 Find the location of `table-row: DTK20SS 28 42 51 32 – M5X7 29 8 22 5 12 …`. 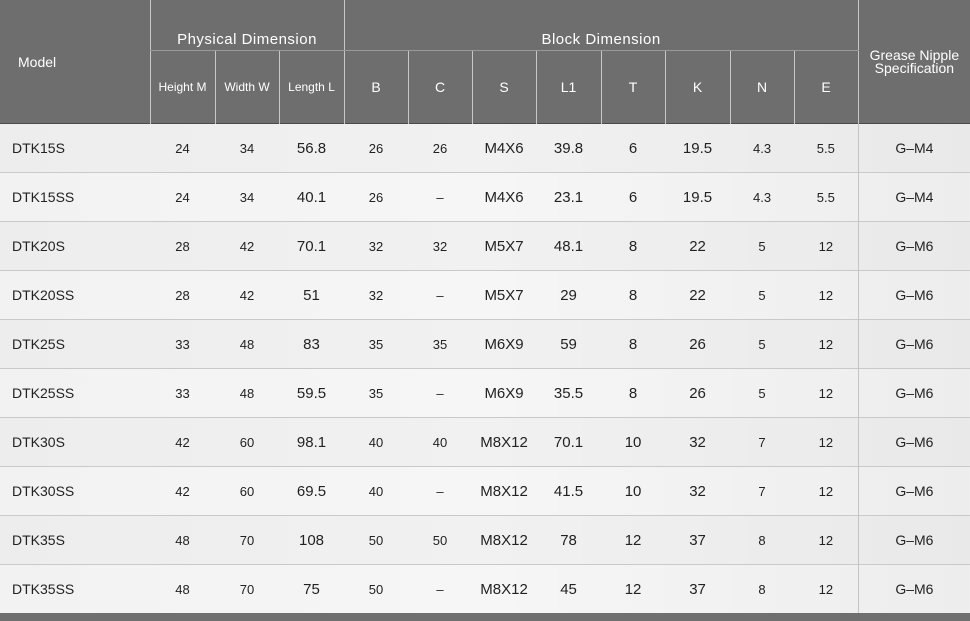

table-row: DTK20SS 28 42 51 32 – M5X7 29 8 22 5 12 … is located at coordinates (485, 295).